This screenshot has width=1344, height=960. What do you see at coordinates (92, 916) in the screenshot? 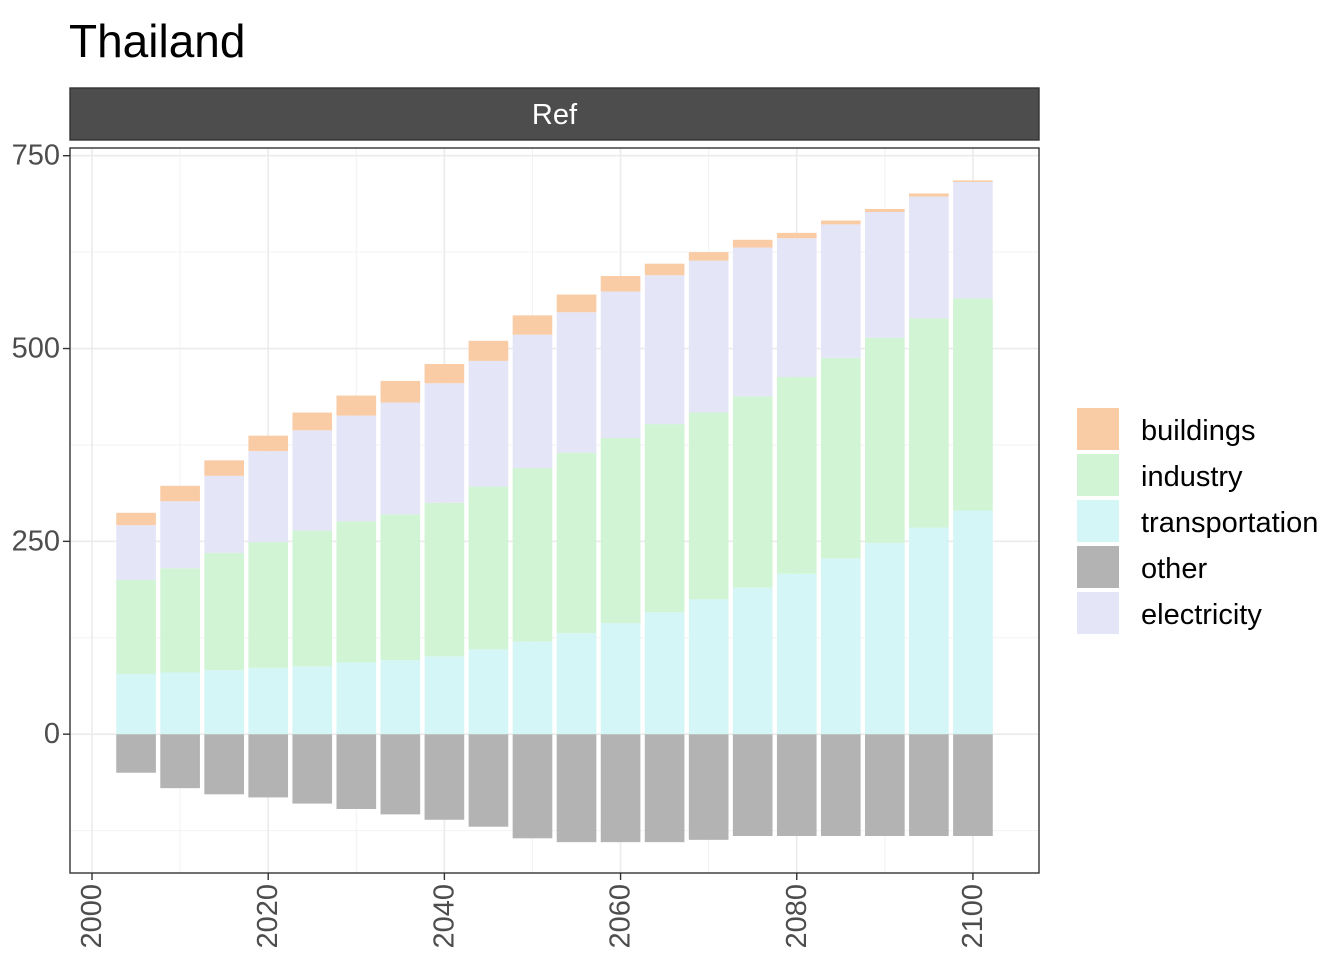
I see `x-tick-label: 2000` at bounding box center [92, 916].